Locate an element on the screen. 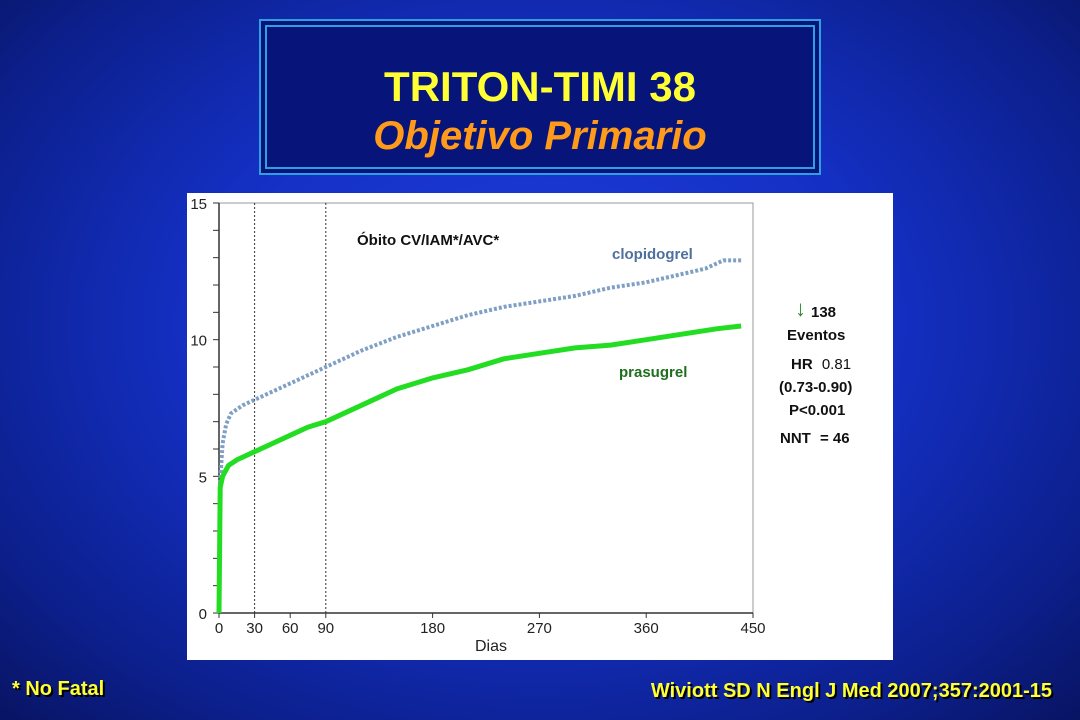 The width and height of the screenshot is (1080, 720). series-label-prasugrel: prasugrel is located at coordinates (653, 372).